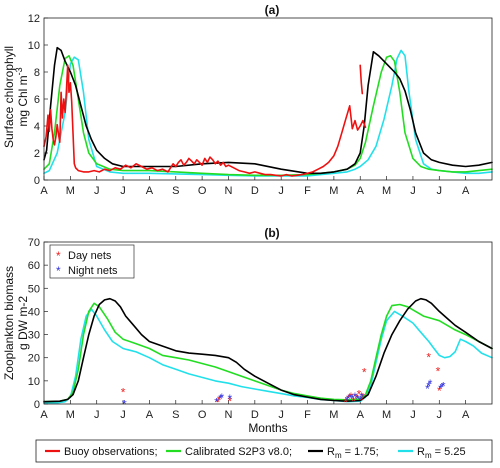 The height and width of the screenshot is (468, 500). Describe the element at coordinates (428, 455) in the screenshot. I see `rm525-sub: m` at that location.